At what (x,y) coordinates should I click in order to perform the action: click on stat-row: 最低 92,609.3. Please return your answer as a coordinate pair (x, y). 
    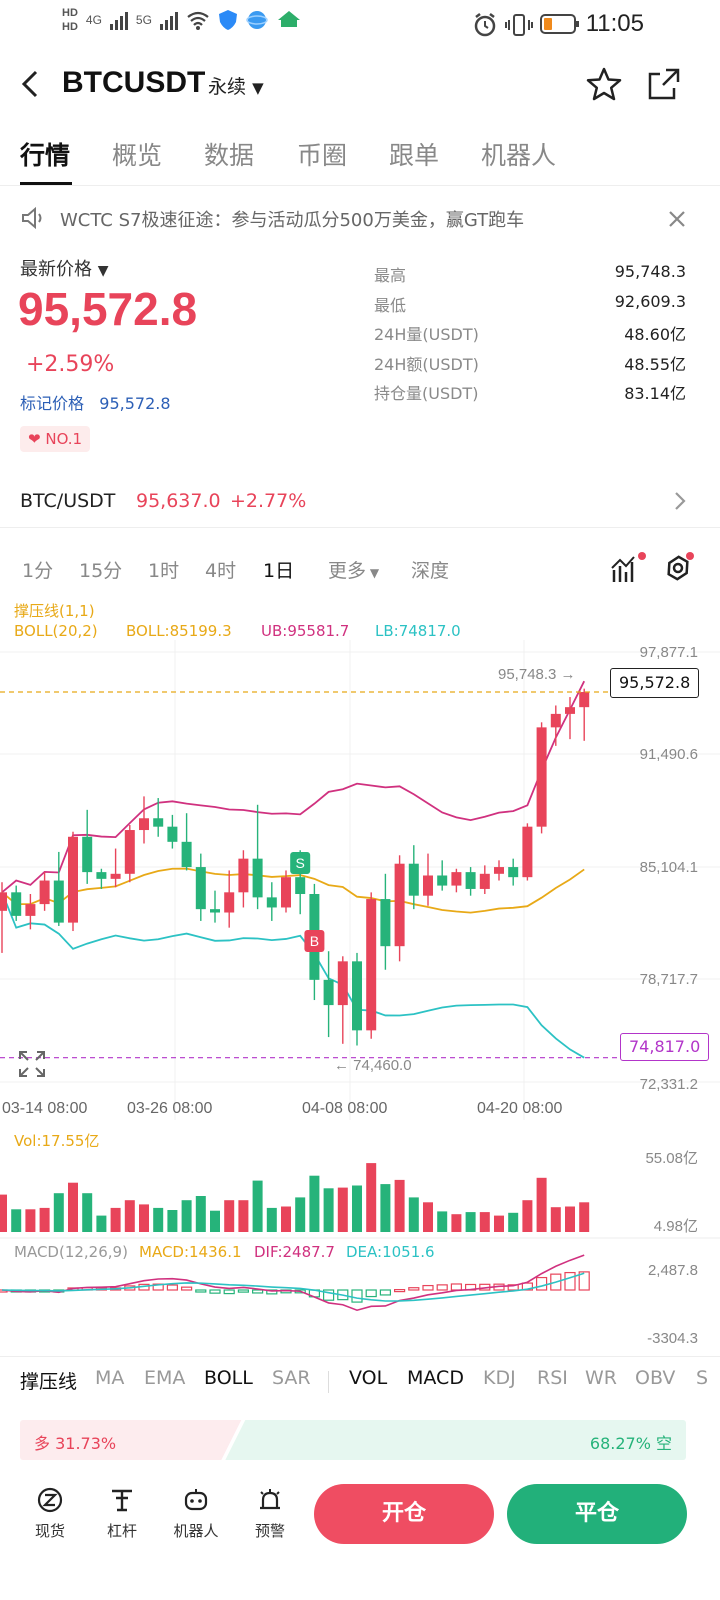
    Looking at the image, I should click on (530, 307).